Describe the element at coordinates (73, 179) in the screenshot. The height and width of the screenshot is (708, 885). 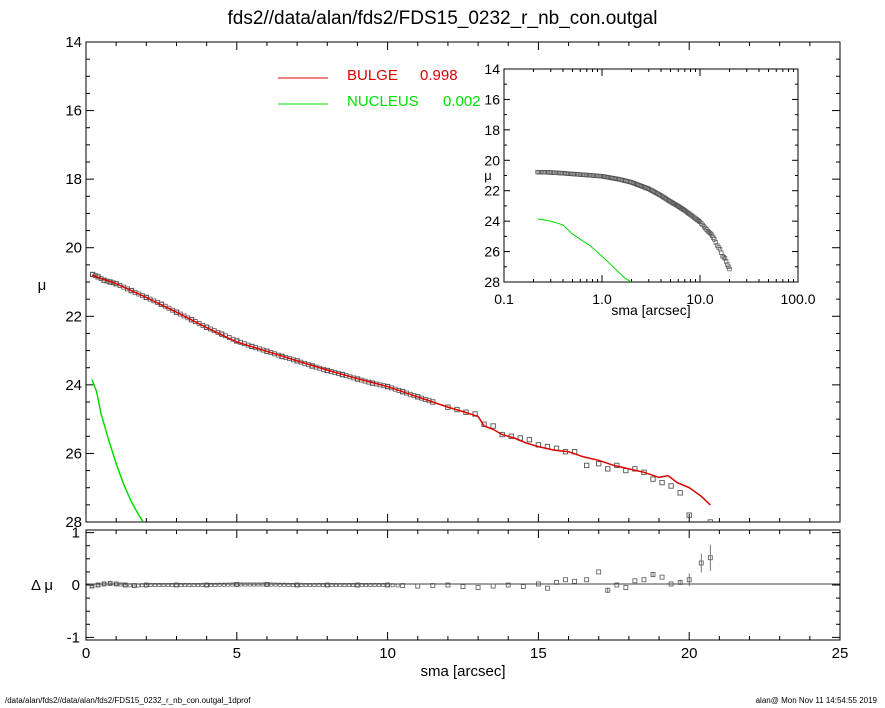
I see `main-y-tick-label: 18` at that location.